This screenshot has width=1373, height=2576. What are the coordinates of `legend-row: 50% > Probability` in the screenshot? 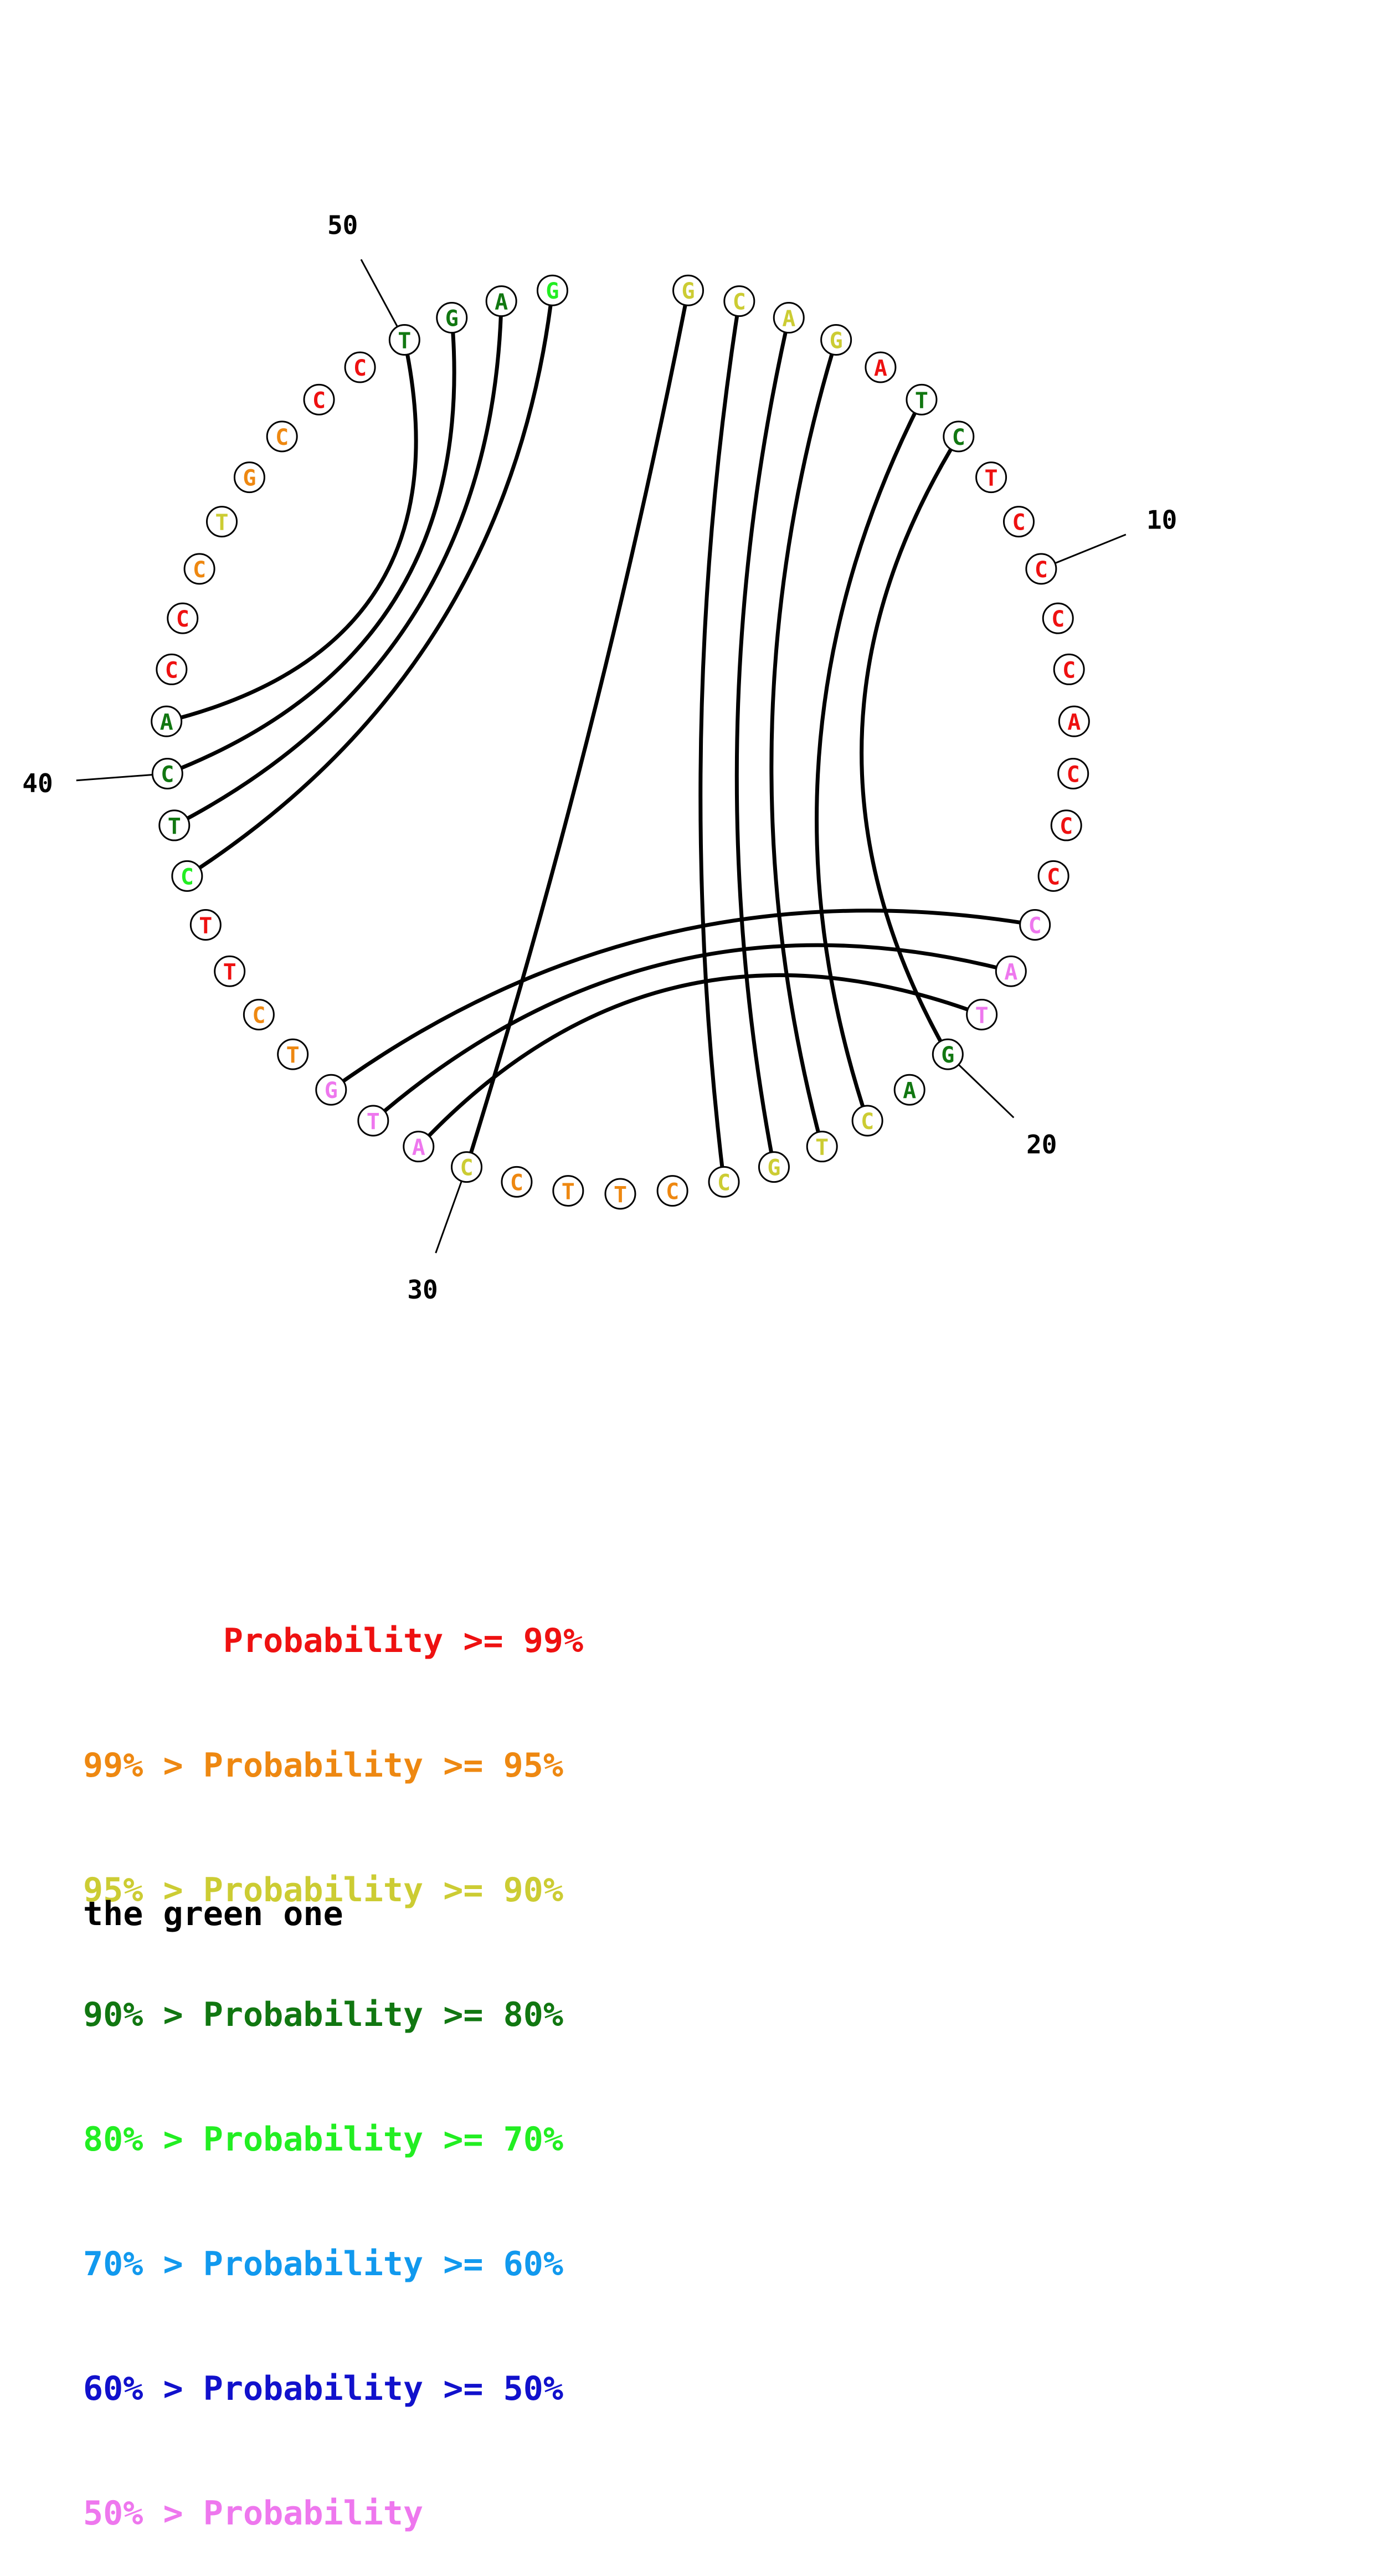 It's located at (253, 2513).